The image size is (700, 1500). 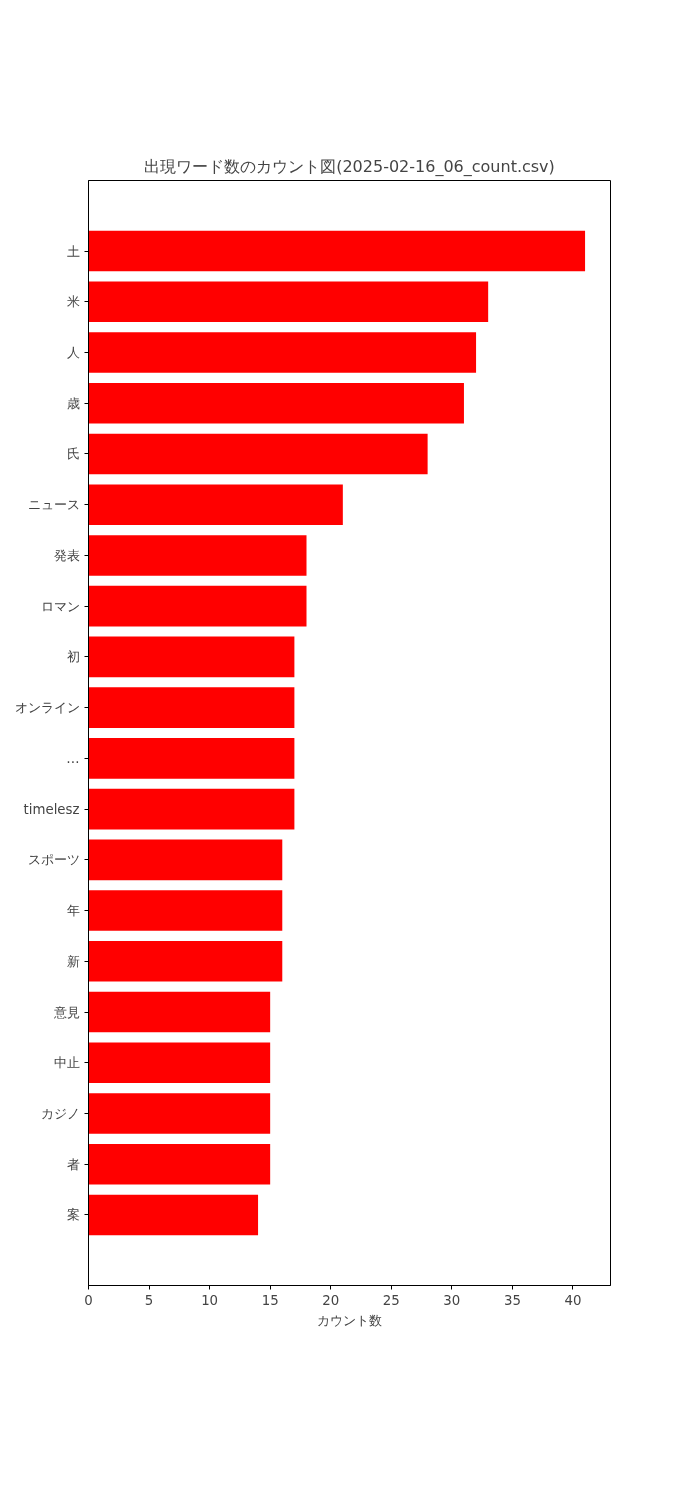 What do you see at coordinates (73, 1215) in the screenshot?
I see `y-tick-label: 案` at bounding box center [73, 1215].